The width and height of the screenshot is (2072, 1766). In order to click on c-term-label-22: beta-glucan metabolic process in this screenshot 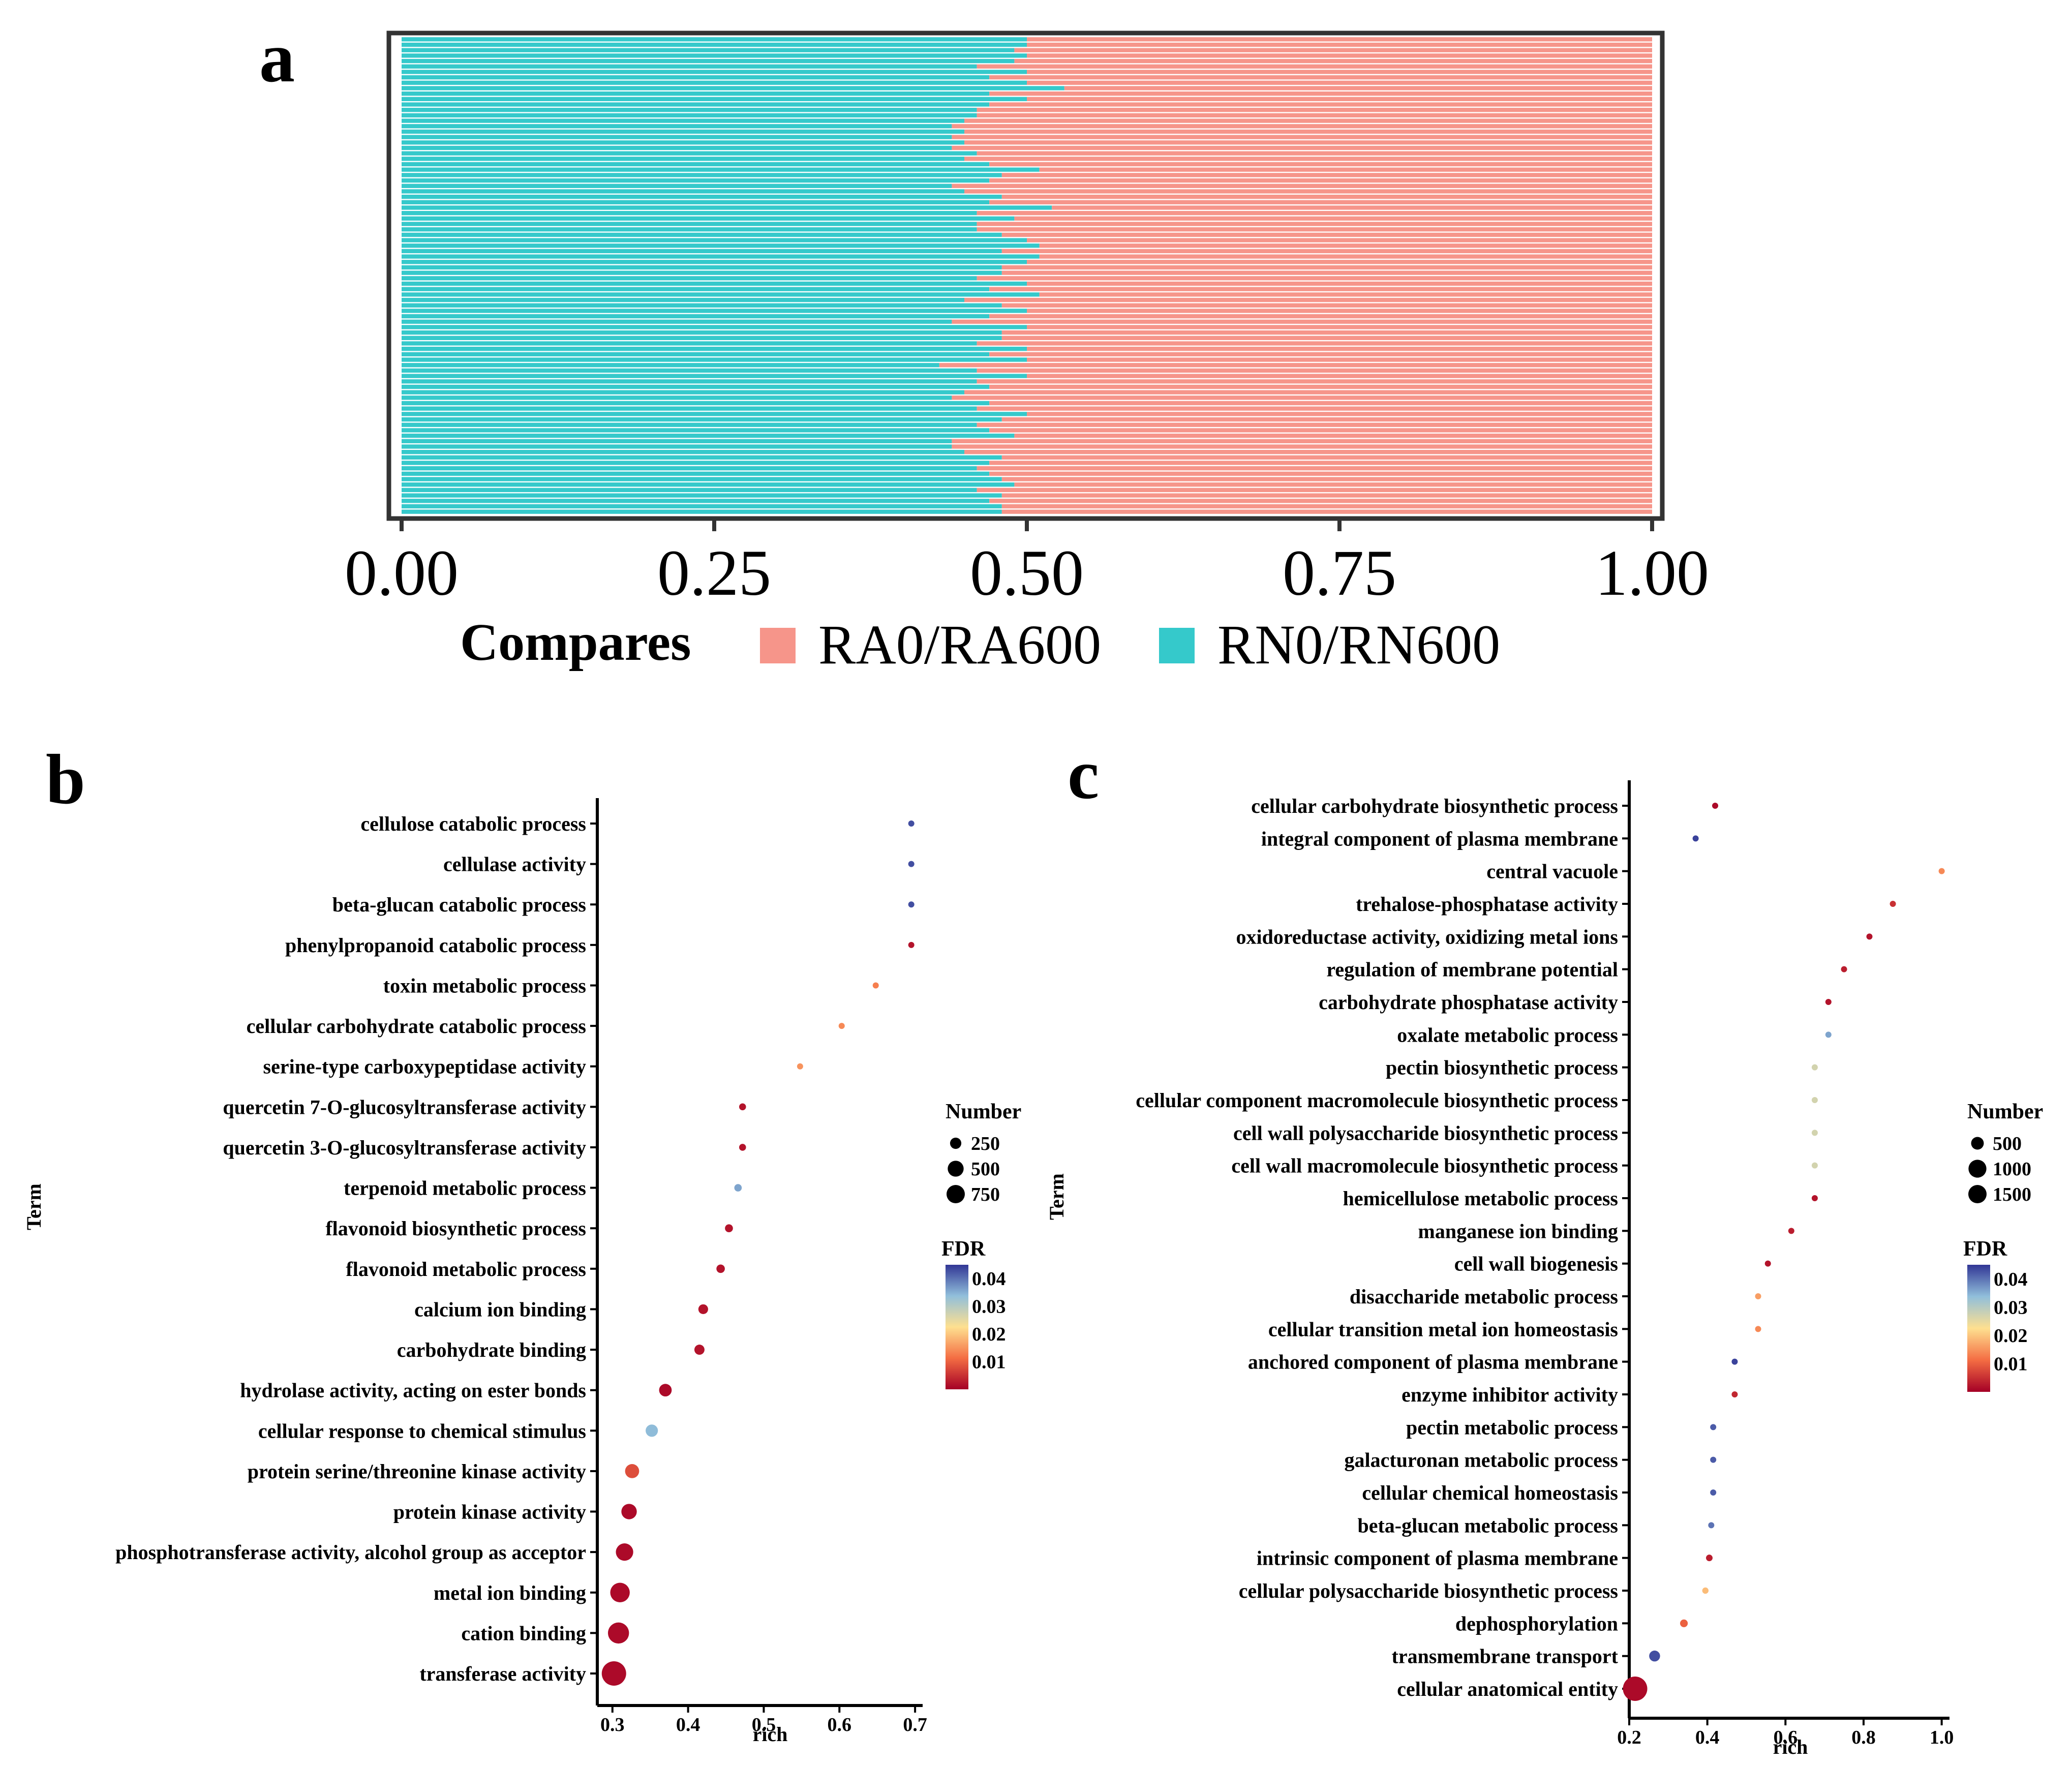, I will do `click(1488, 1525)`.